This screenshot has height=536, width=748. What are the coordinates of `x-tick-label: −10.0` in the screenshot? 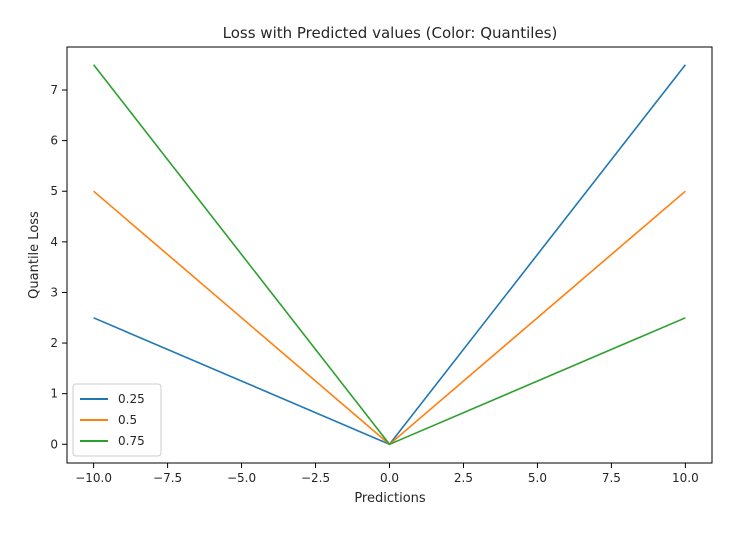 It's located at (93, 478).